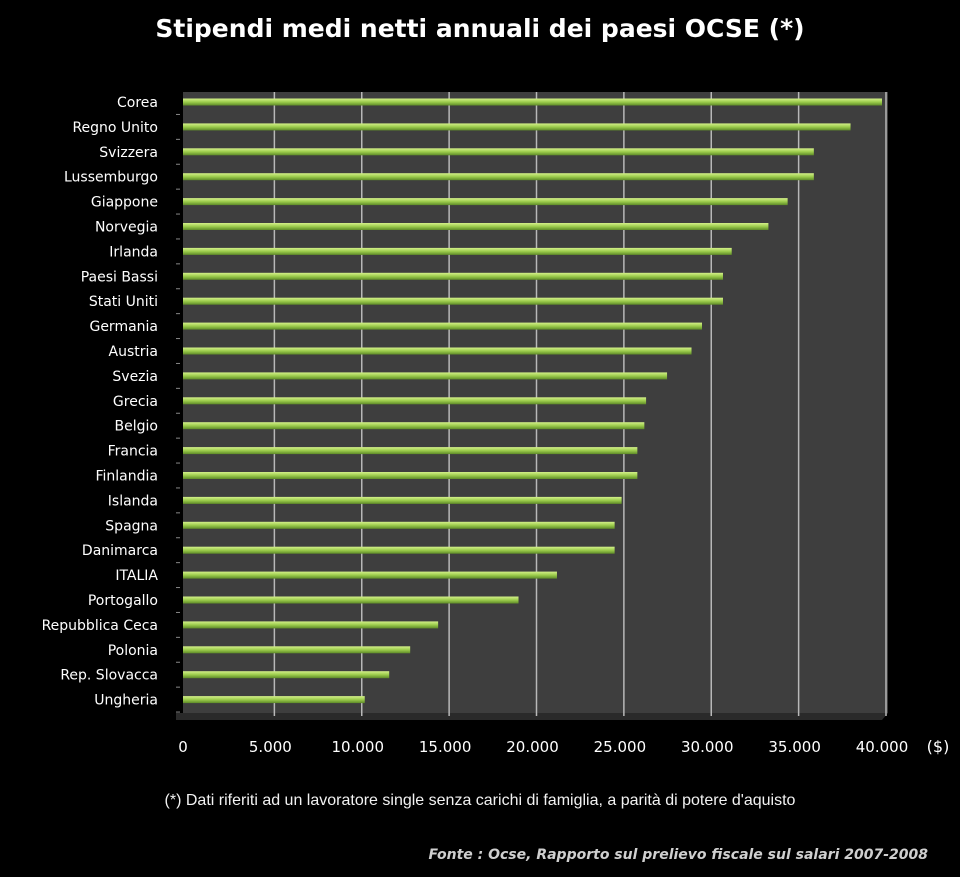  I want to click on bar-portogallo, so click(351, 600).